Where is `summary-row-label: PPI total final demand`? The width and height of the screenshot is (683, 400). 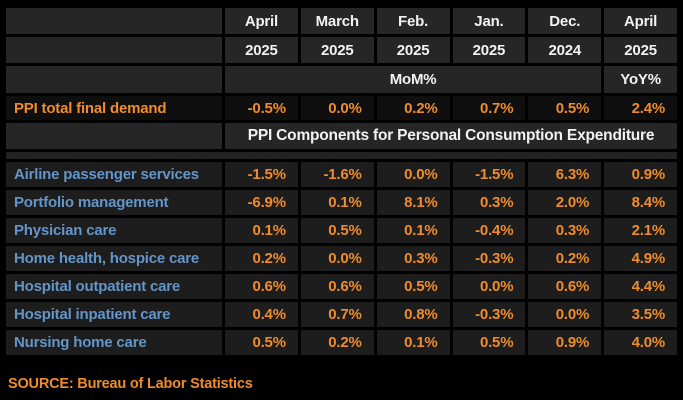 summary-row-label: PPI total final demand is located at coordinates (114, 108).